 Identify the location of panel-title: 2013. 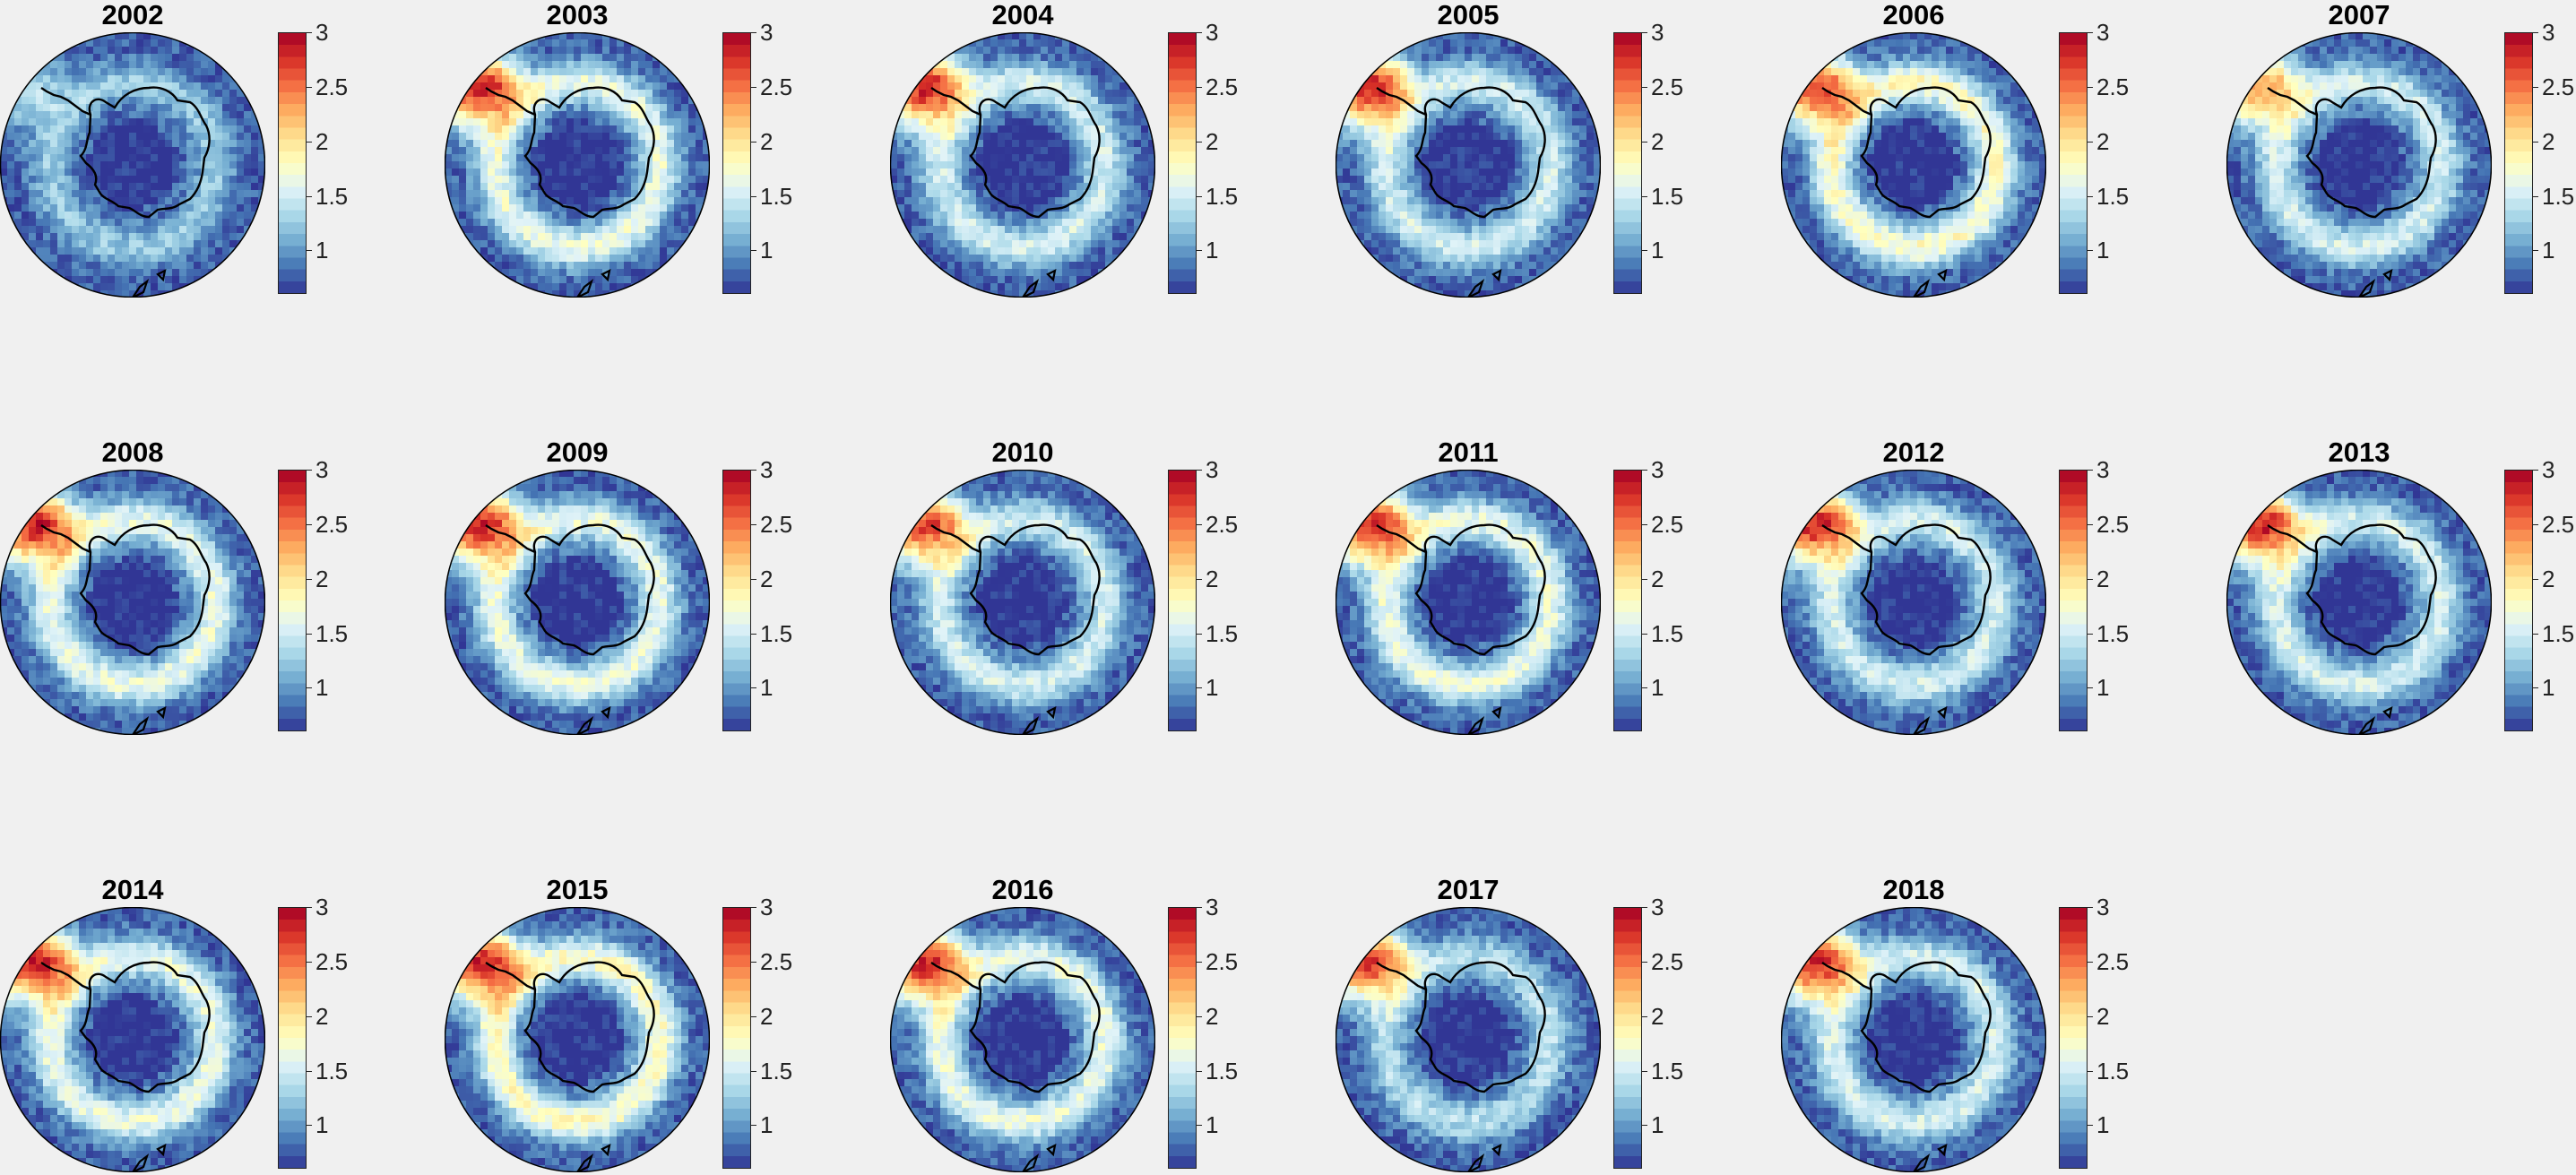
(2359, 452).